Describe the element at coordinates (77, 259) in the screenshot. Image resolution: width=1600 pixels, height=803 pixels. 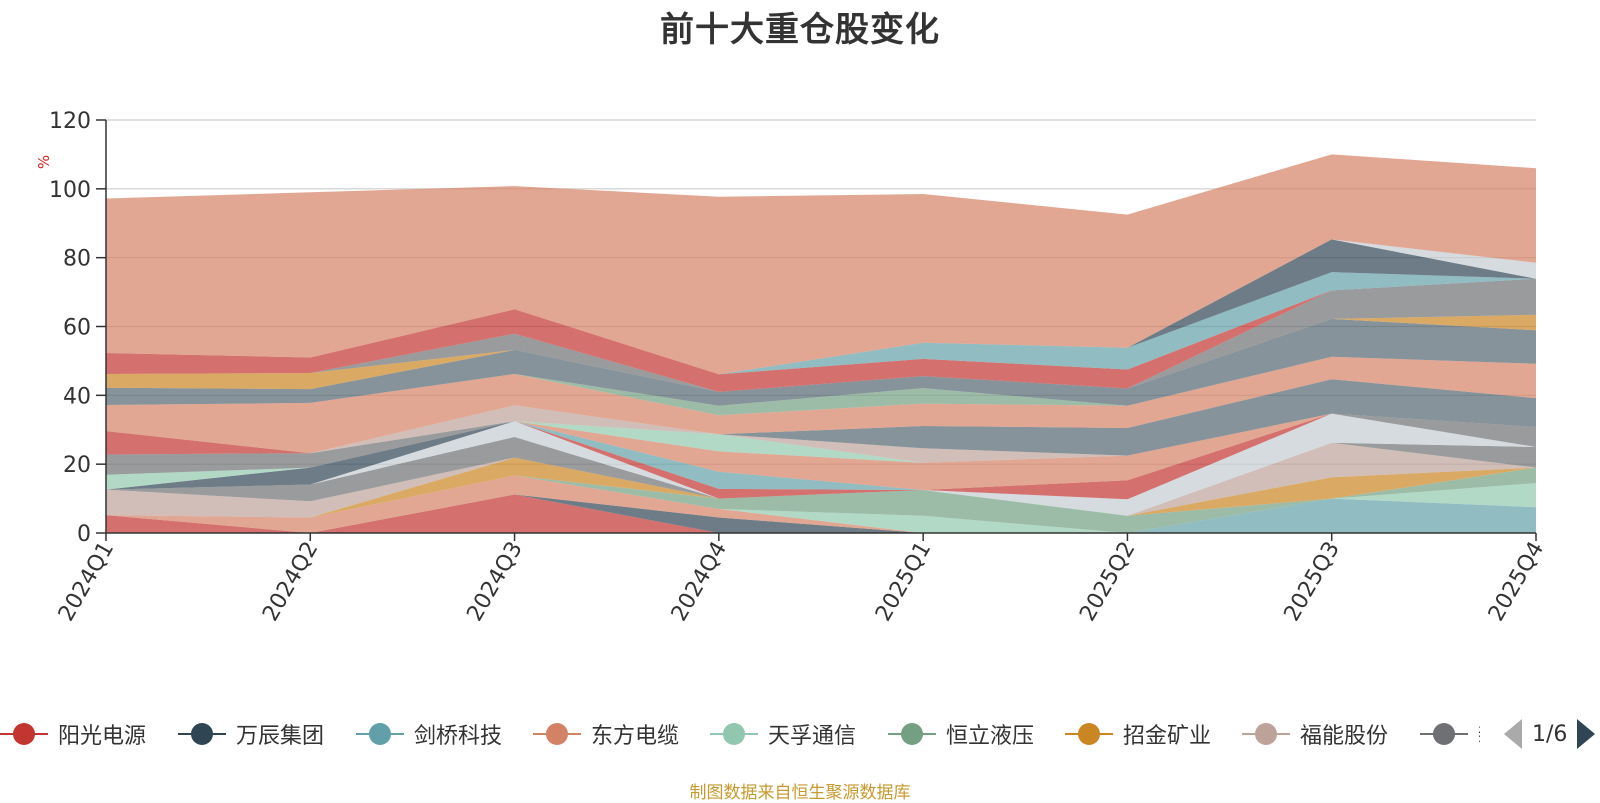
I see `y-tick-label: 80` at that location.